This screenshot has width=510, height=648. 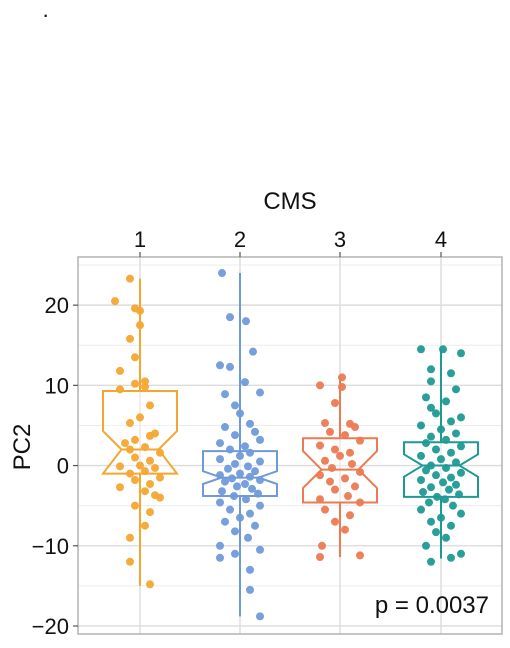 I want to click on x-tick-label: 1, so click(x=140, y=239).